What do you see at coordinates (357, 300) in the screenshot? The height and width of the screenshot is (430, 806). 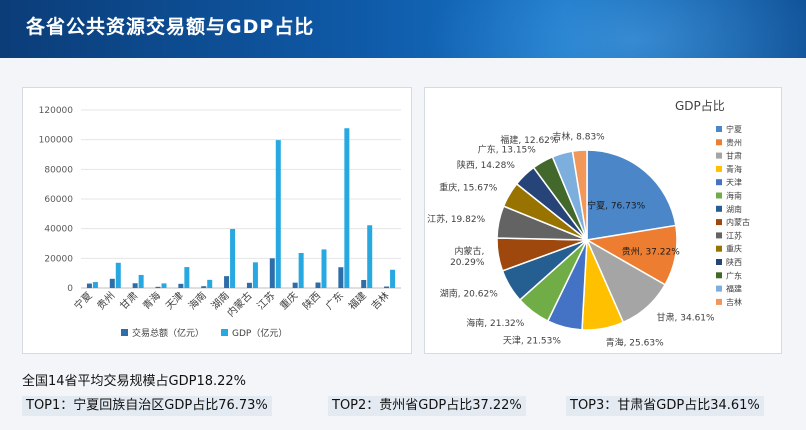 I see `x-tick-label: 福建` at bounding box center [357, 300].